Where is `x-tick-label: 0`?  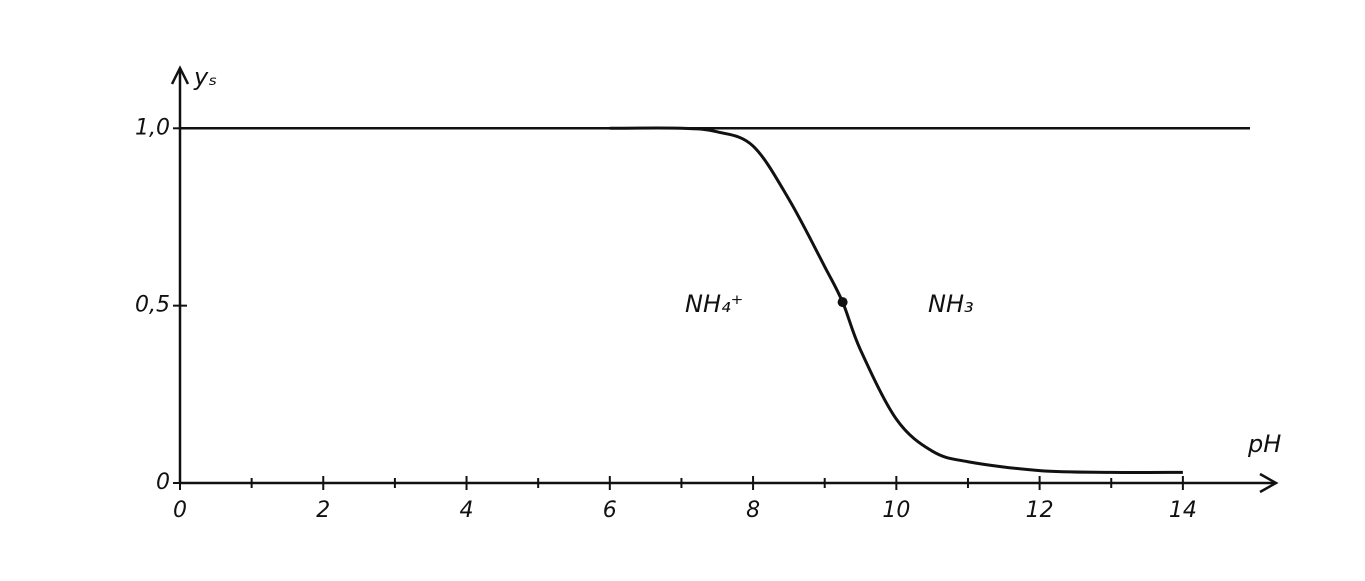 x-tick-label: 0 is located at coordinates (180, 510).